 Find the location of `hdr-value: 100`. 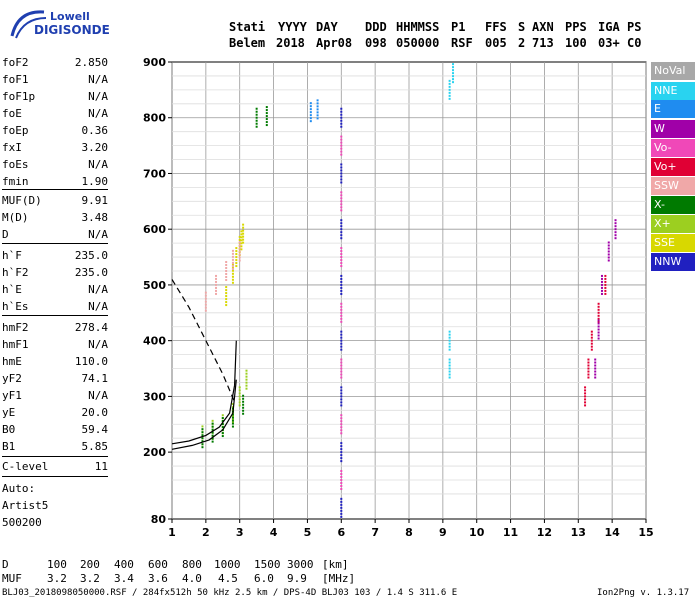

hdr-value: 100 is located at coordinates (576, 43).